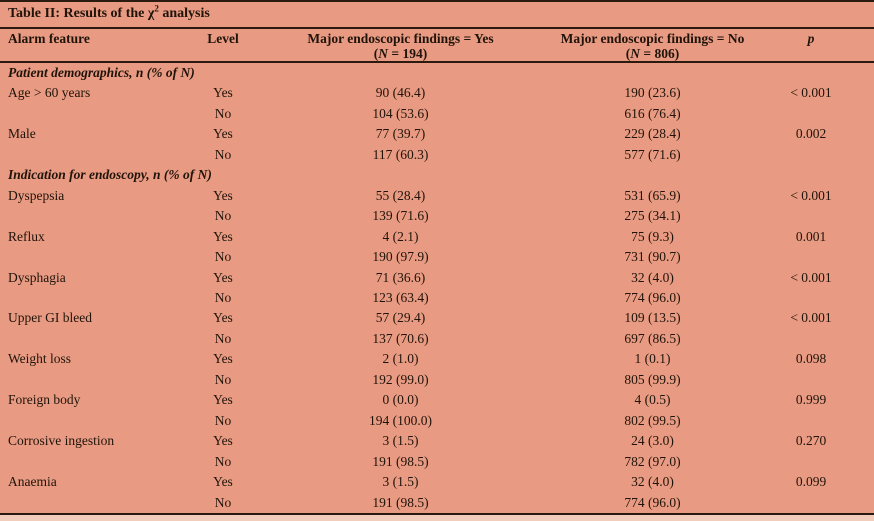 This screenshot has height=521, width=874. I want to click on cell-findings-no: 109 (13.5), so click(652, 318).